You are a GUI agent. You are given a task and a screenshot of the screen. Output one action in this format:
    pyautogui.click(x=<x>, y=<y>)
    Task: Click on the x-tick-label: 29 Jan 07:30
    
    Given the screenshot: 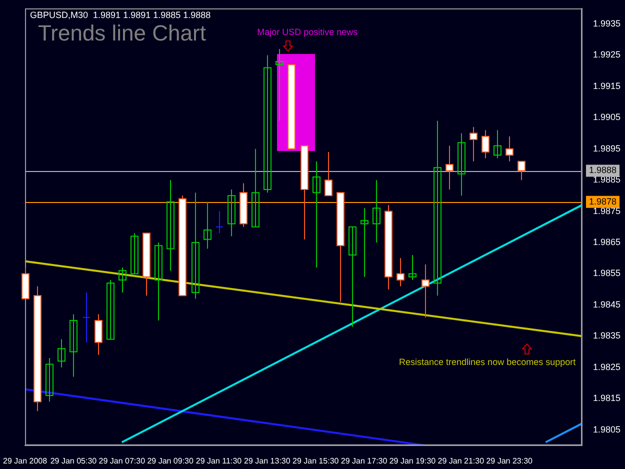 What is the action you would take?
    pyautogui.click(x=122, y=461)
    